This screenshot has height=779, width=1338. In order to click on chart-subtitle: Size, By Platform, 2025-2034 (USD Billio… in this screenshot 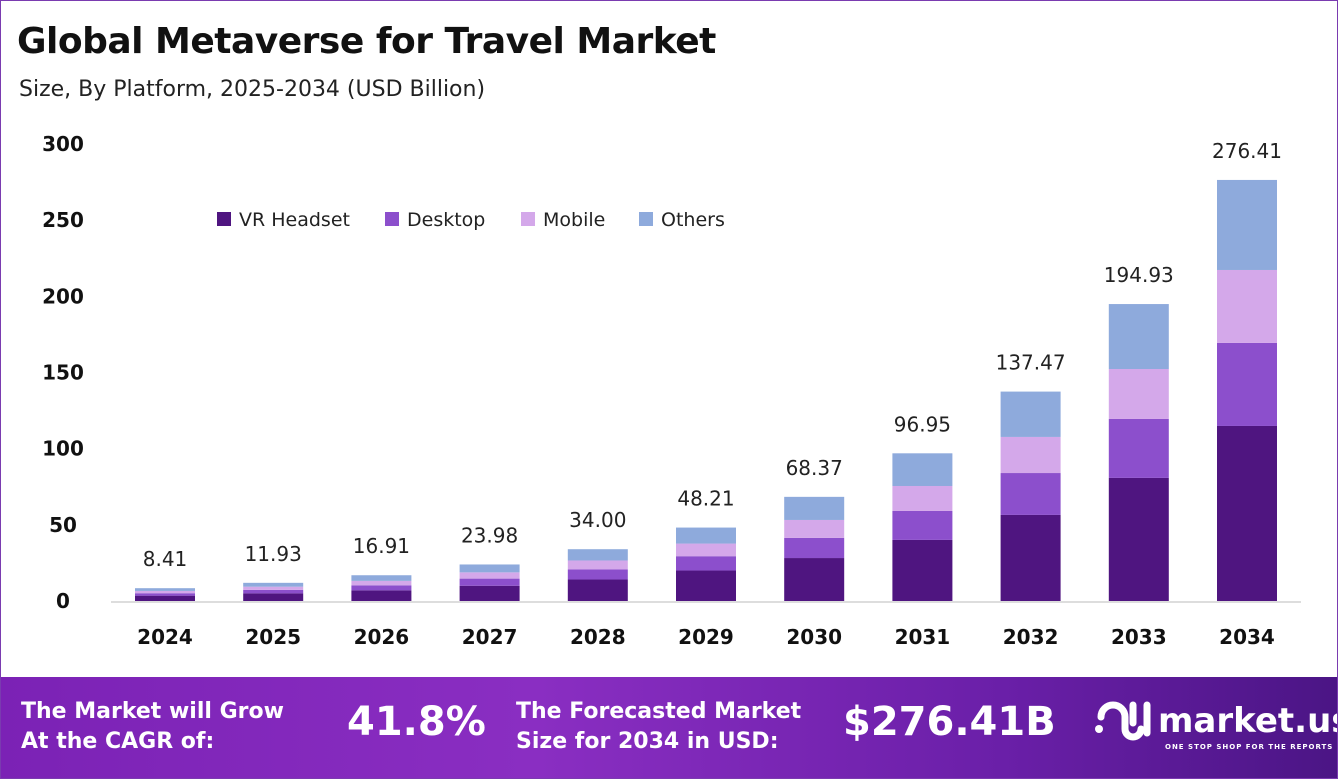, I will do `click(252, 89)`.